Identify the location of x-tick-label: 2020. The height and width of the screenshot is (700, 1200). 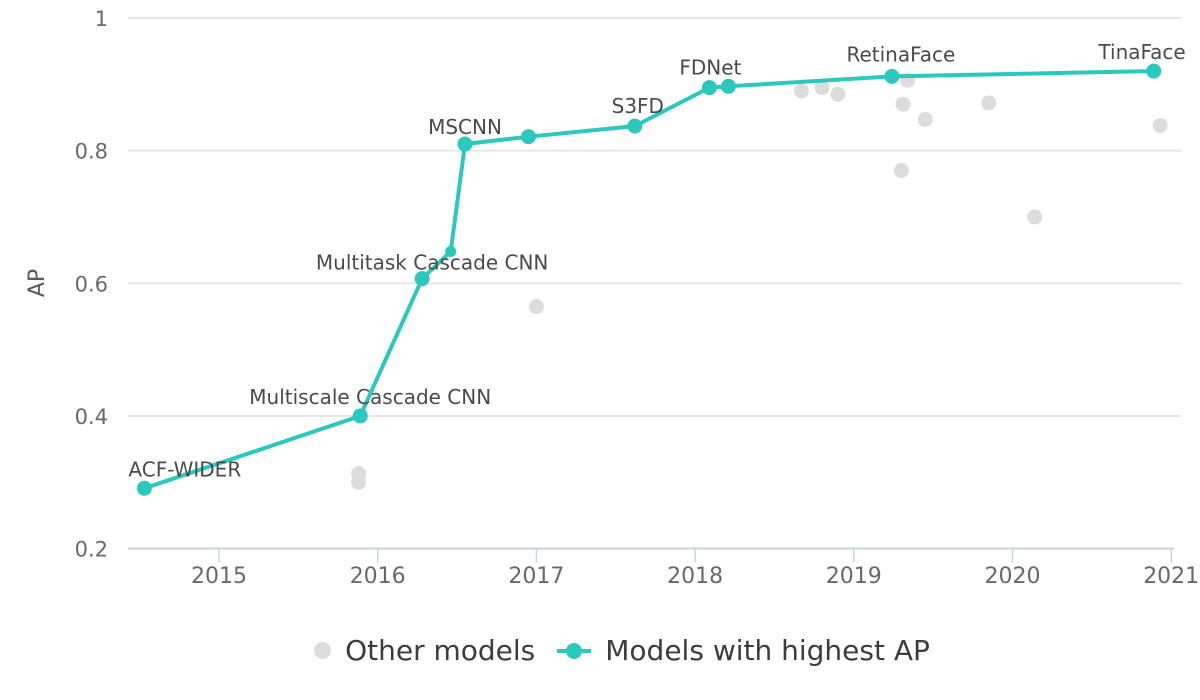
(1013, 576).